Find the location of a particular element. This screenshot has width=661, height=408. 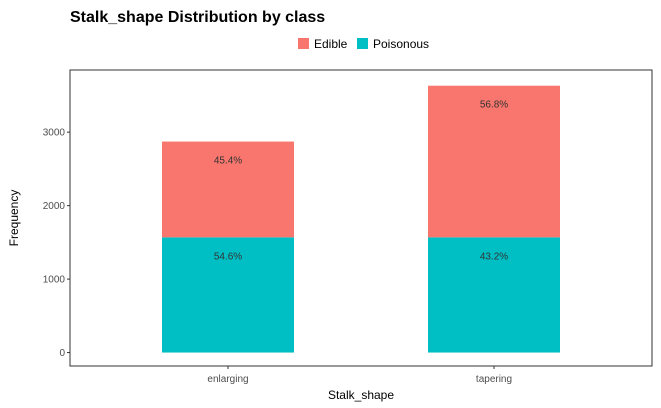

y-axis: 0 1000 2000 3000 is located at coordinates (56, 243).